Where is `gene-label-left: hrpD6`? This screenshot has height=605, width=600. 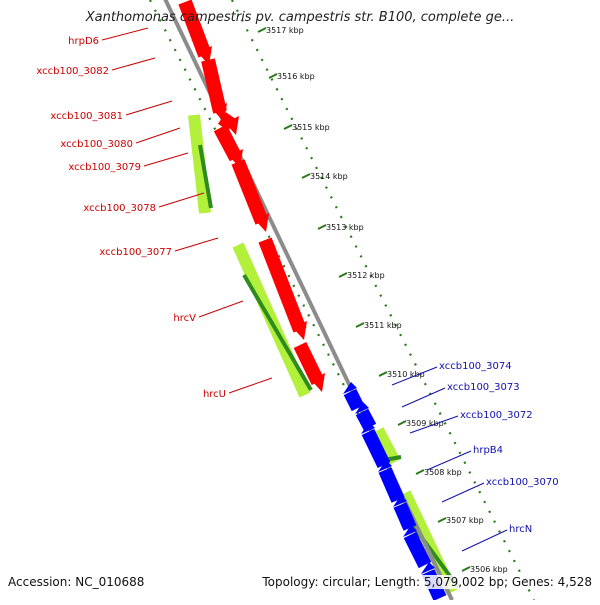 gene-label-left: hrpD6 is located at coordinates (83, 41).